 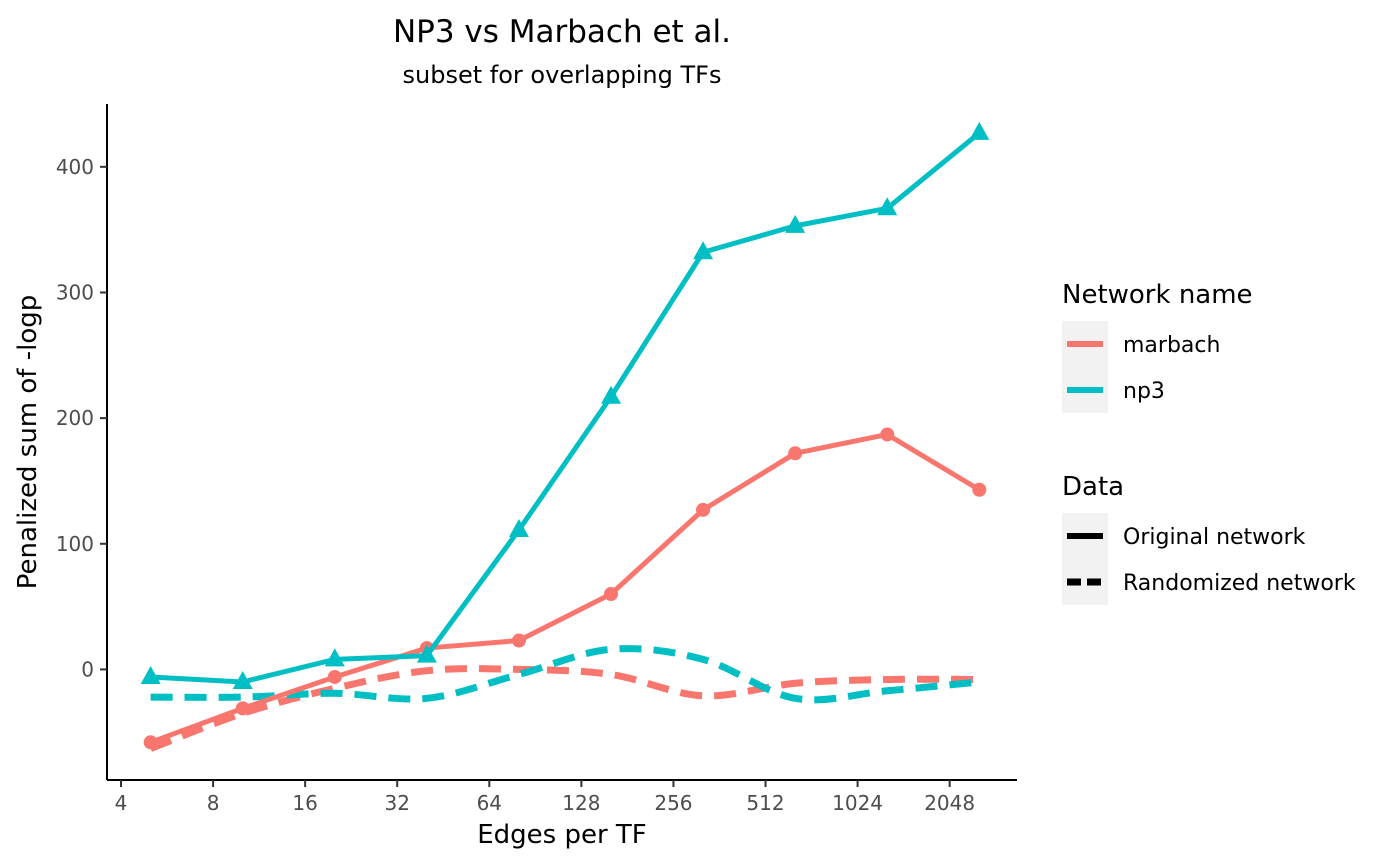 I want to click on legend-item-label: marbach, so click(x=1171, y=345).